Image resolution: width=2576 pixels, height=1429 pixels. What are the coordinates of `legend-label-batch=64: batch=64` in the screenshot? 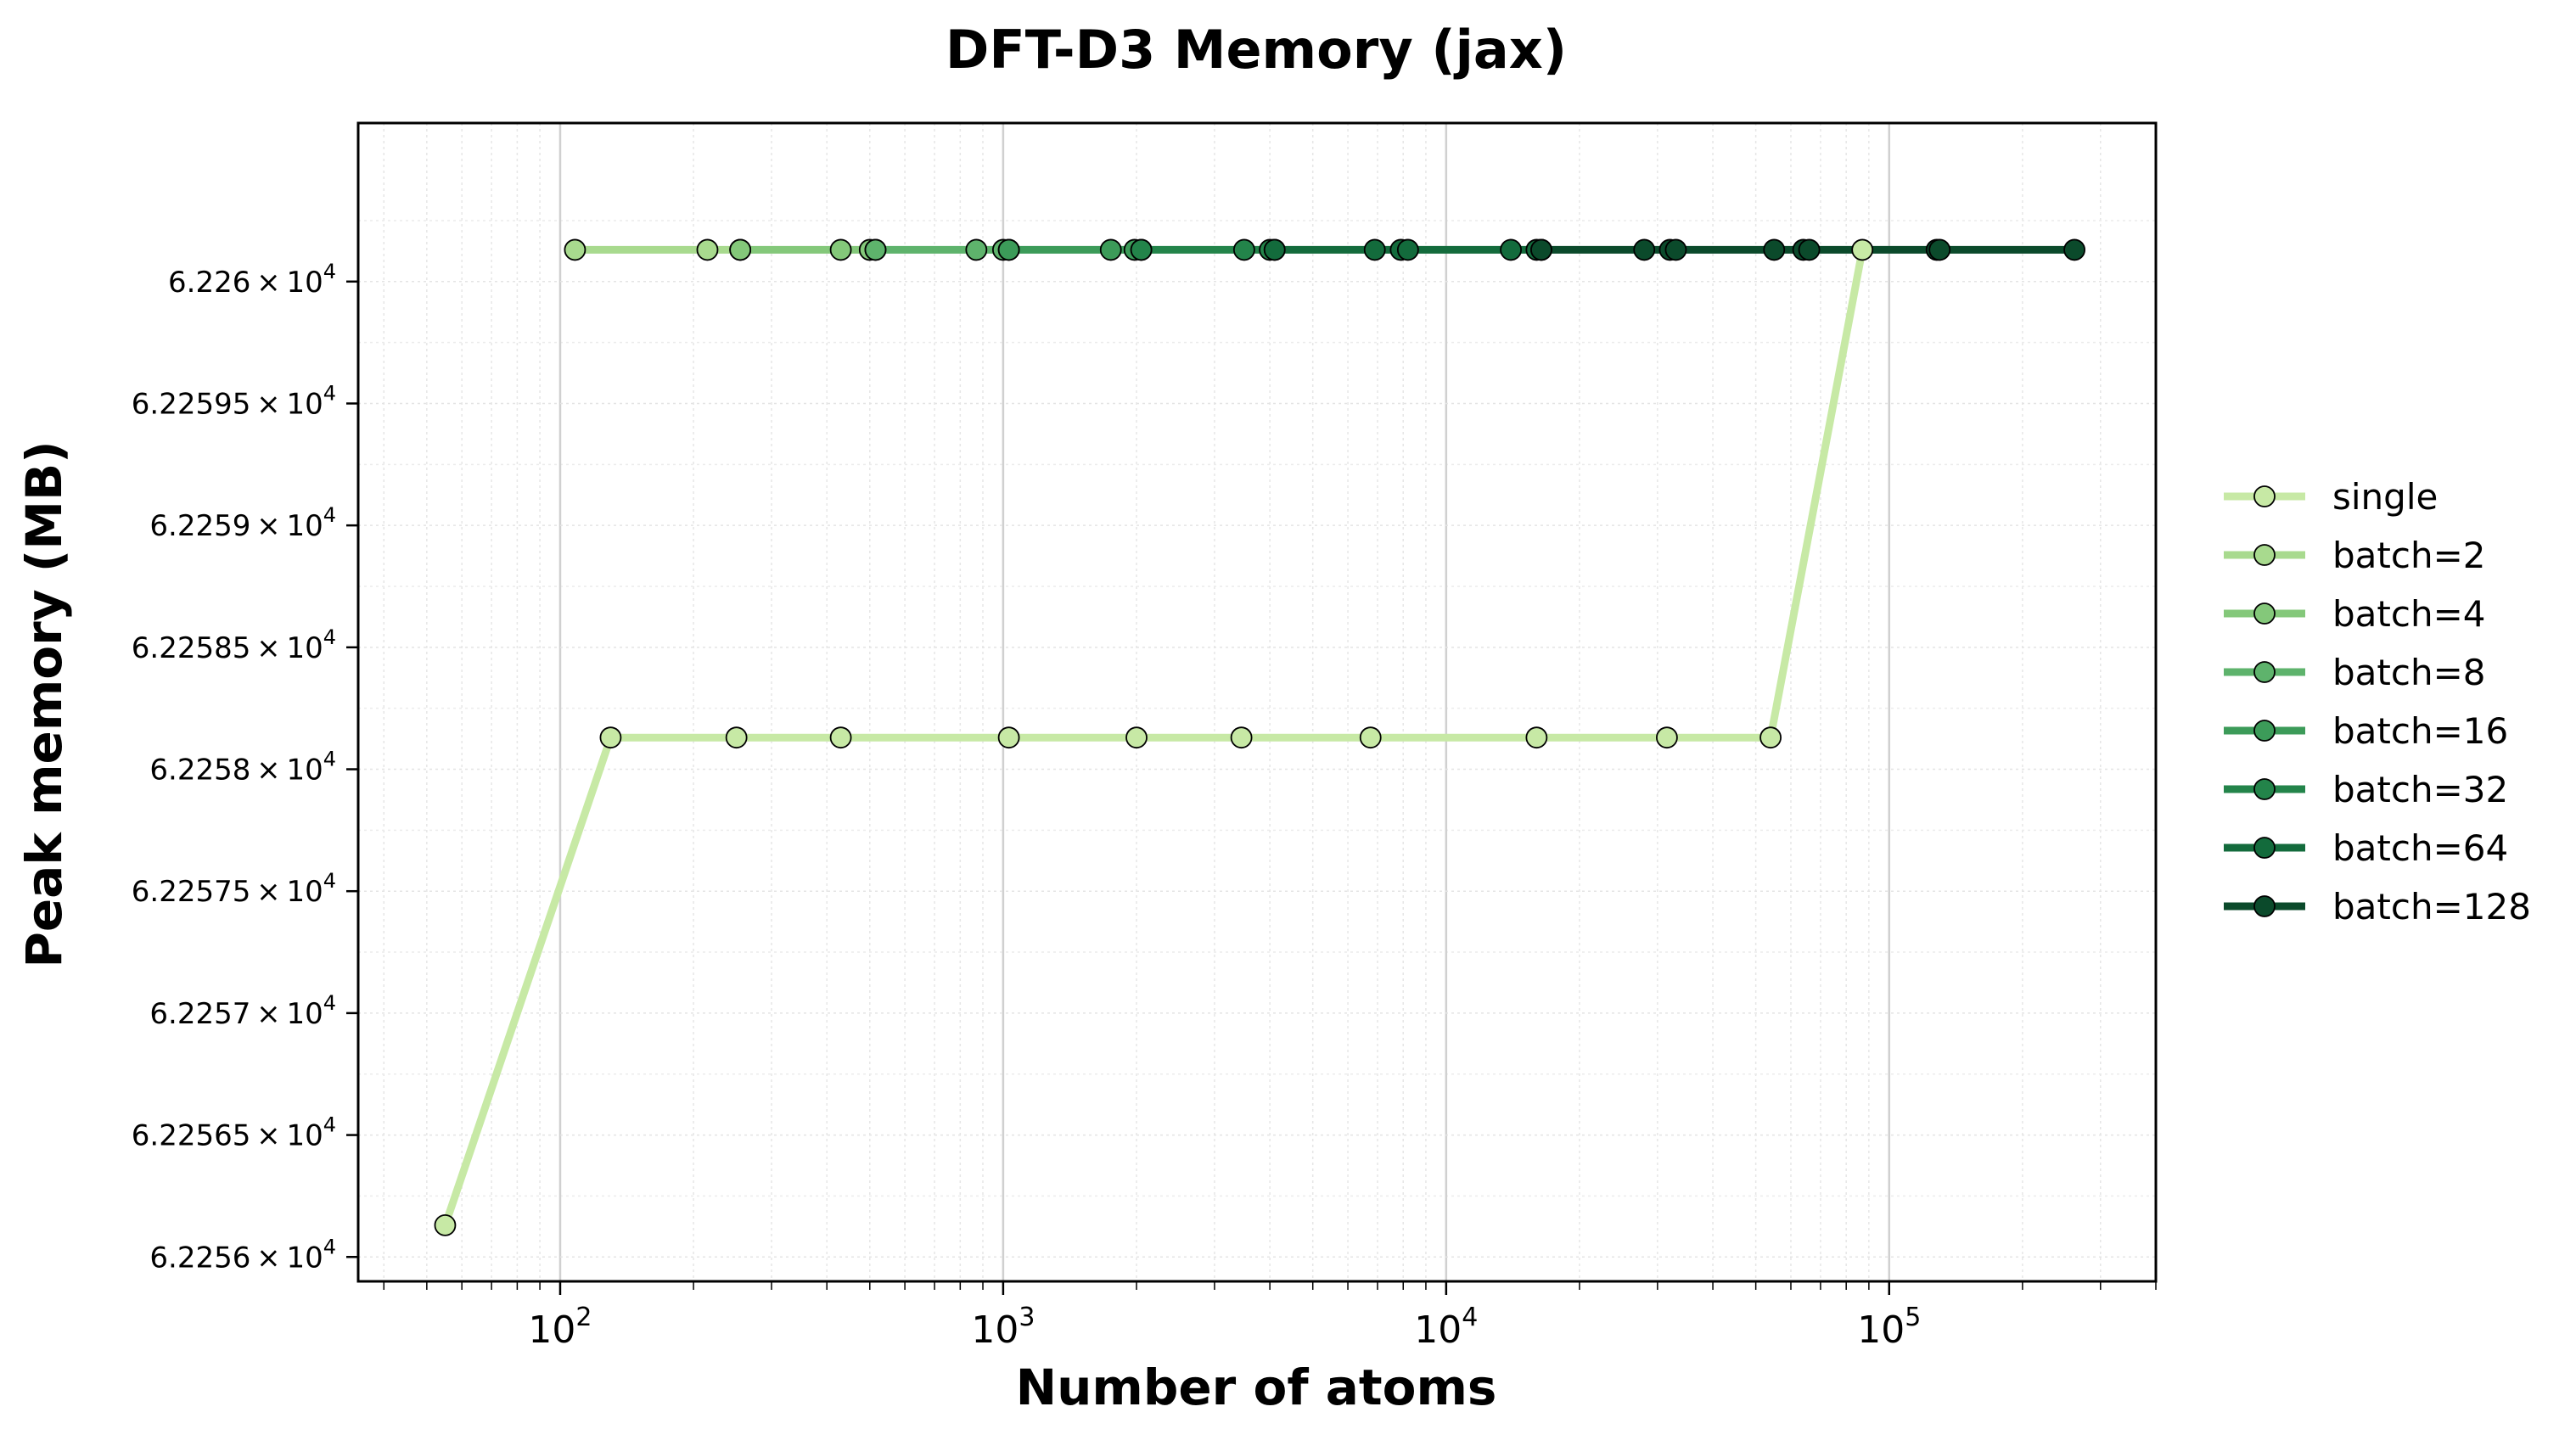 It's located at (2420, 848).